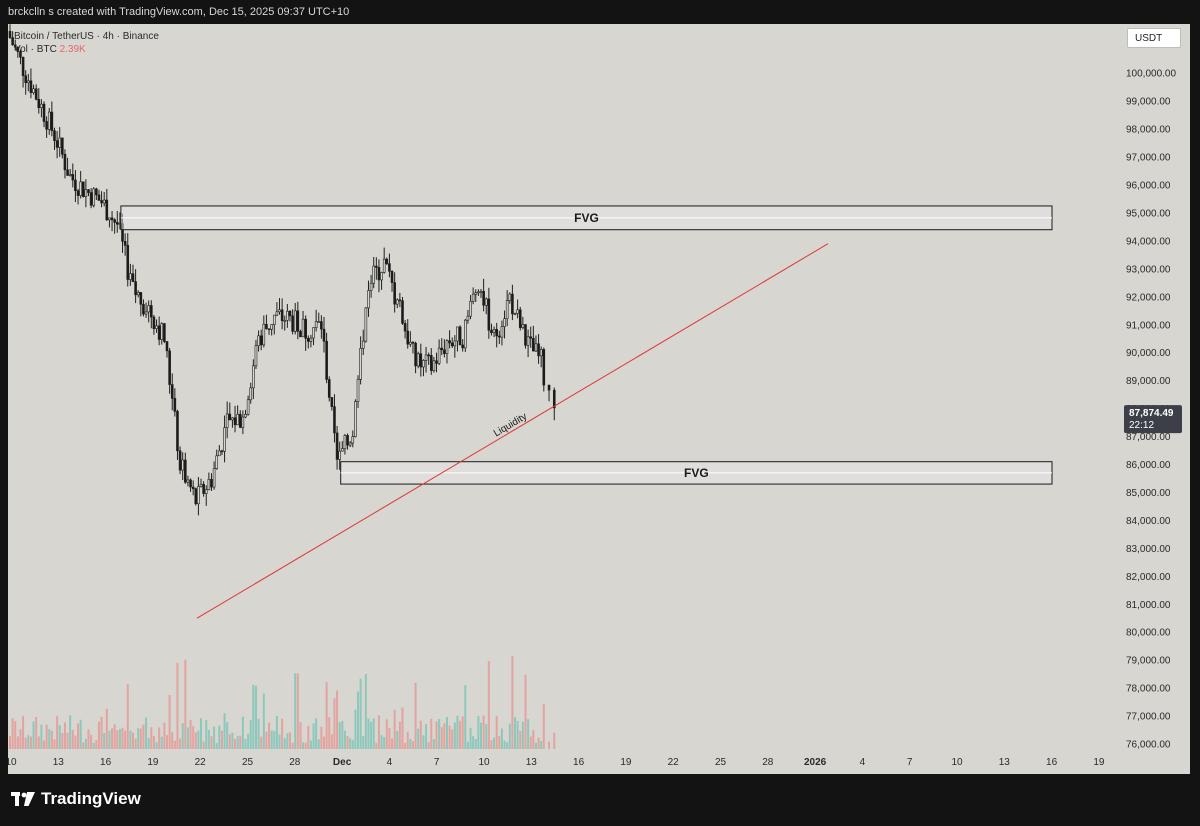 This screenshot has height=826, width=1200. Describe the element at coordinates (768, 762) in the screenshot. I see `time-tick-label: 28` at that location.